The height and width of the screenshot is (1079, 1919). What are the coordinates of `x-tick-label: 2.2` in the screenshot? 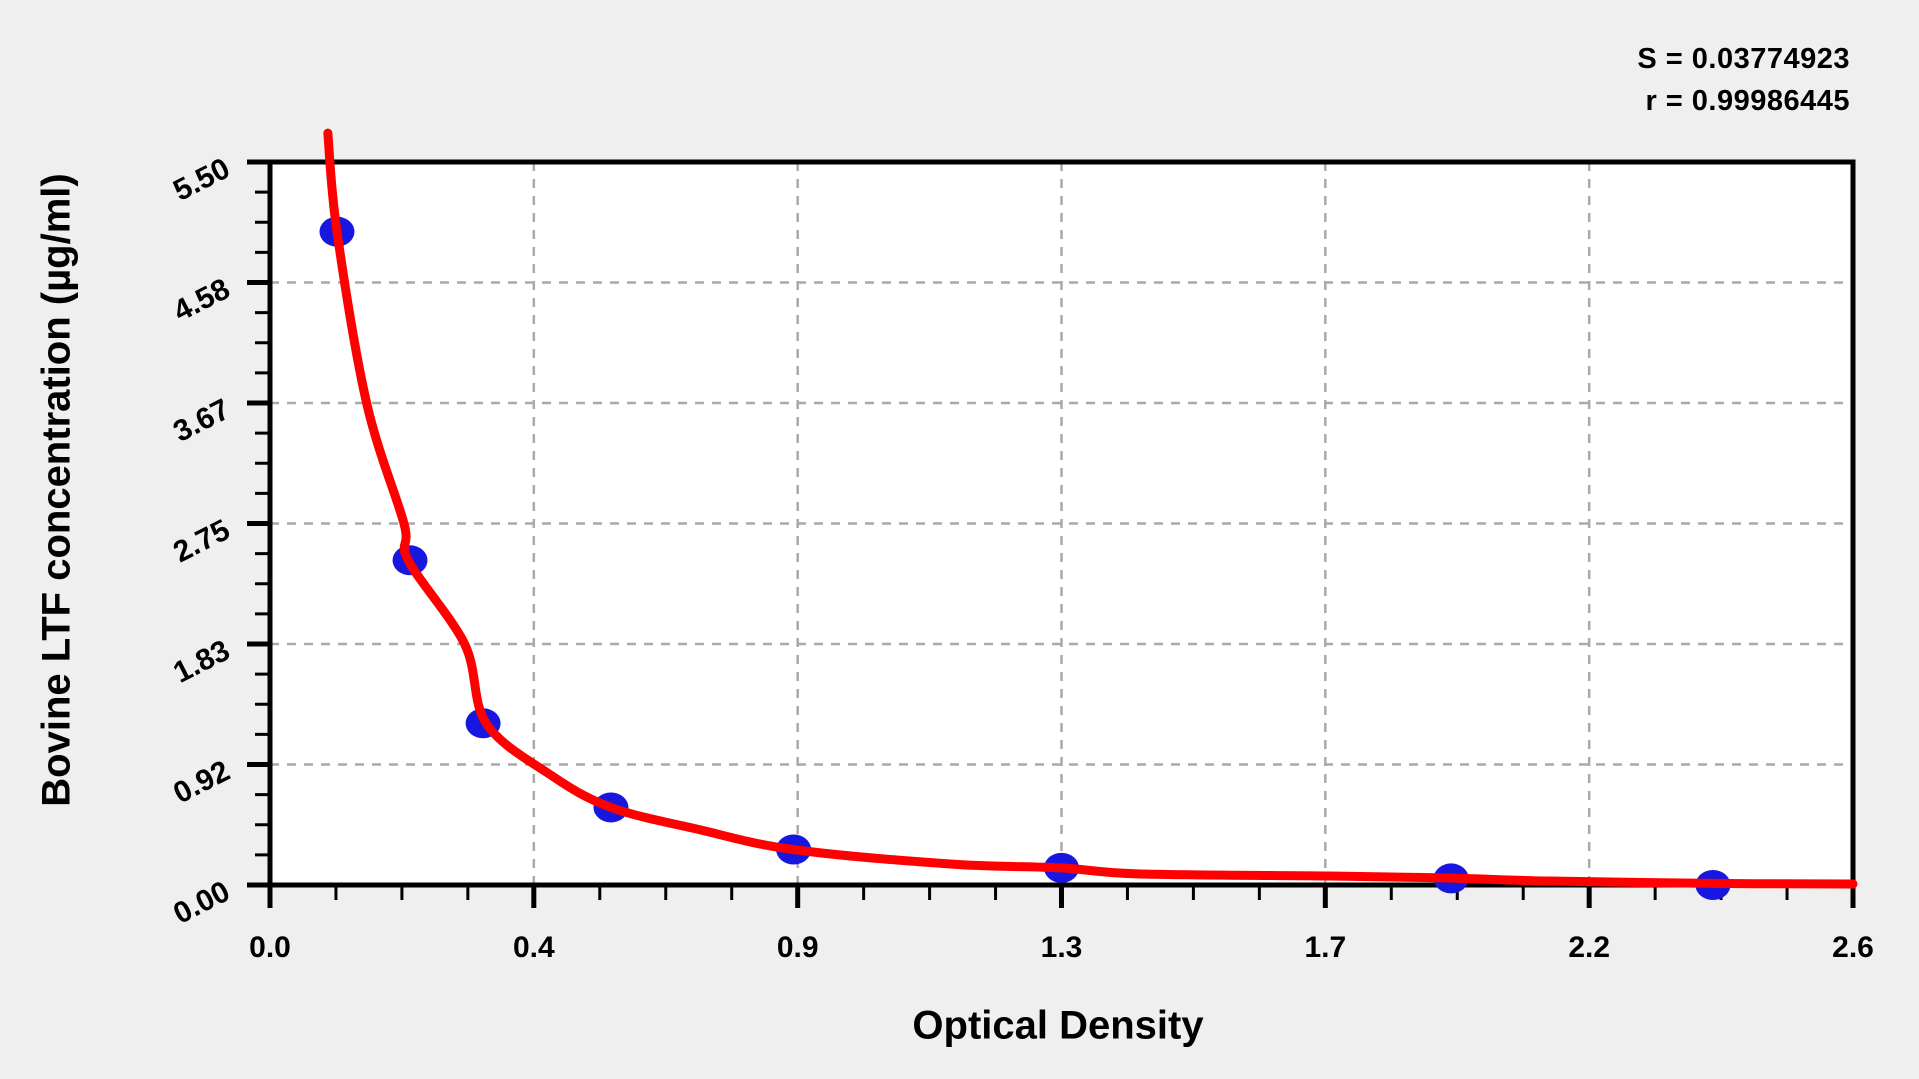 It's located at (1589, 947).